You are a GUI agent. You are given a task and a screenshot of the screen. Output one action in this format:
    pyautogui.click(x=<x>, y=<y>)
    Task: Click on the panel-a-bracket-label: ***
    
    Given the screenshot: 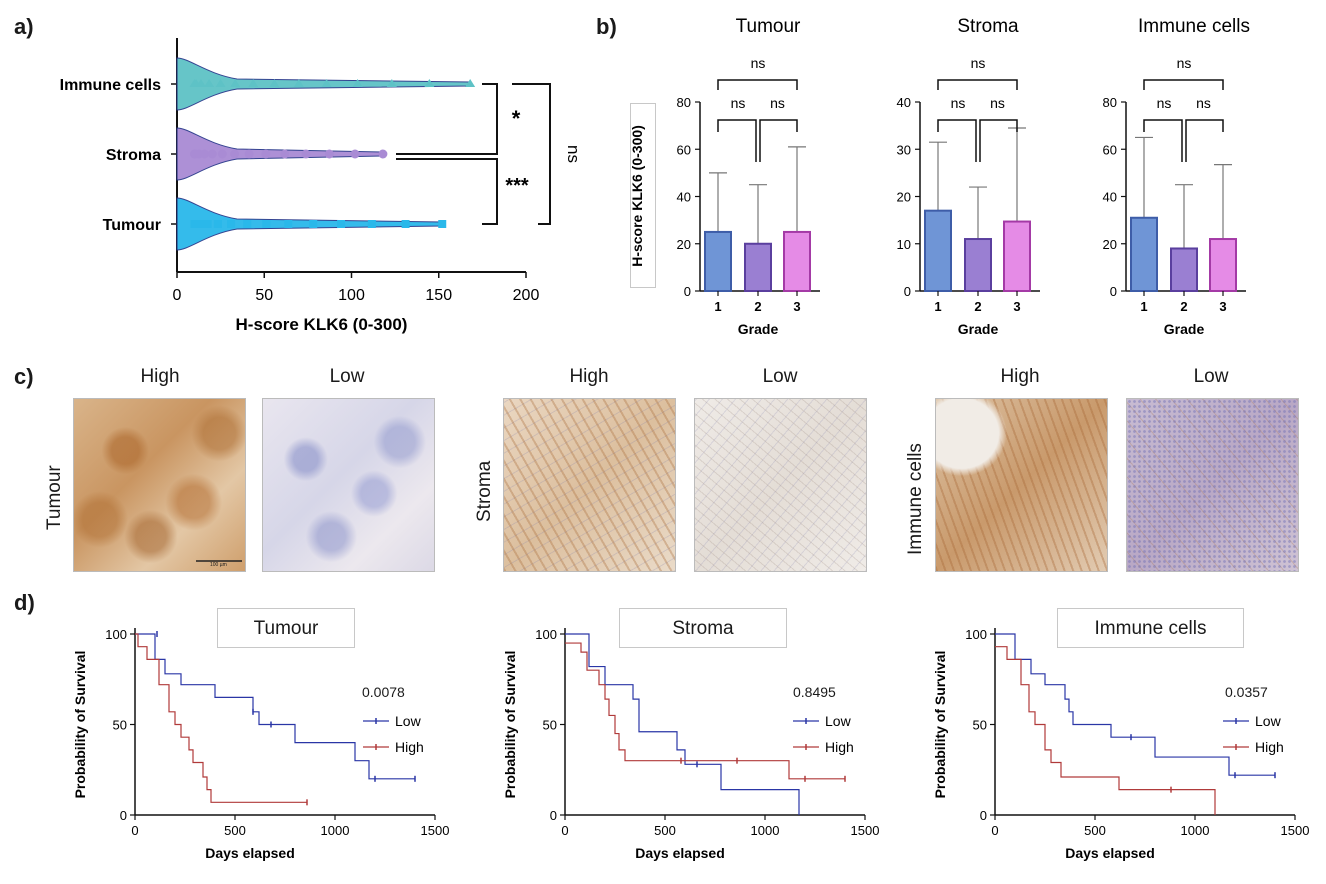 What is the action you would take?
    pyautogui.click(x=517, y=186)
    